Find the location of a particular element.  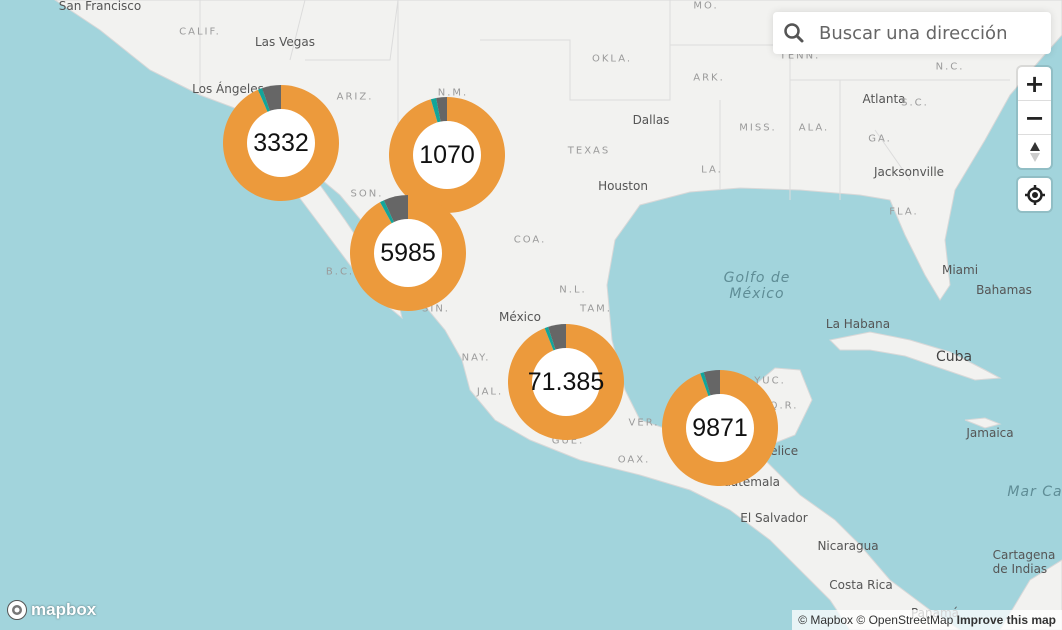

map-label: YUC. is located at coordinates (770, 381).